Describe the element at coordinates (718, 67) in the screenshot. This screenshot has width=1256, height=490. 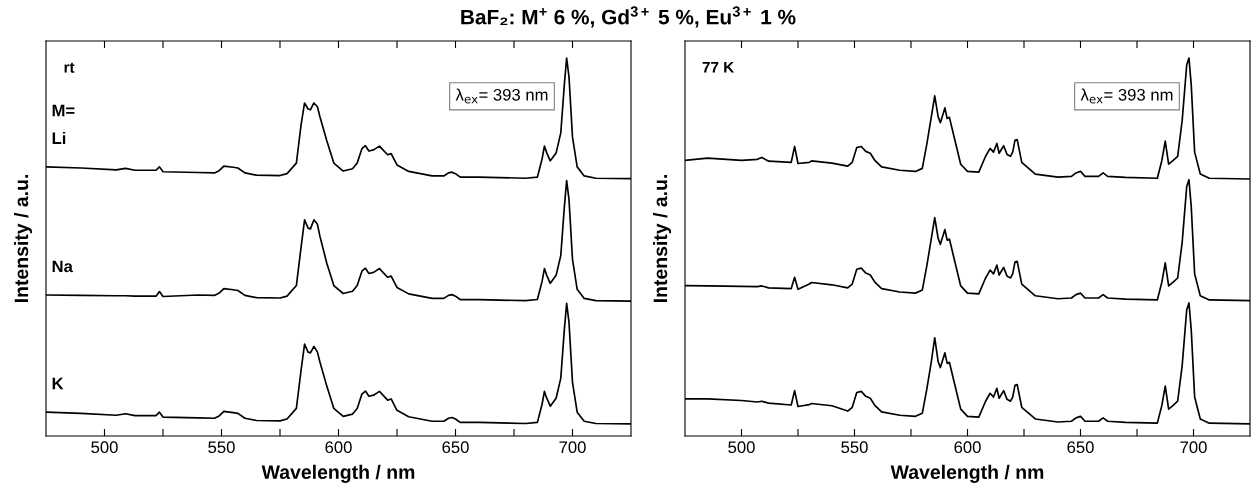
I see `annotation: 77 K` at that location.